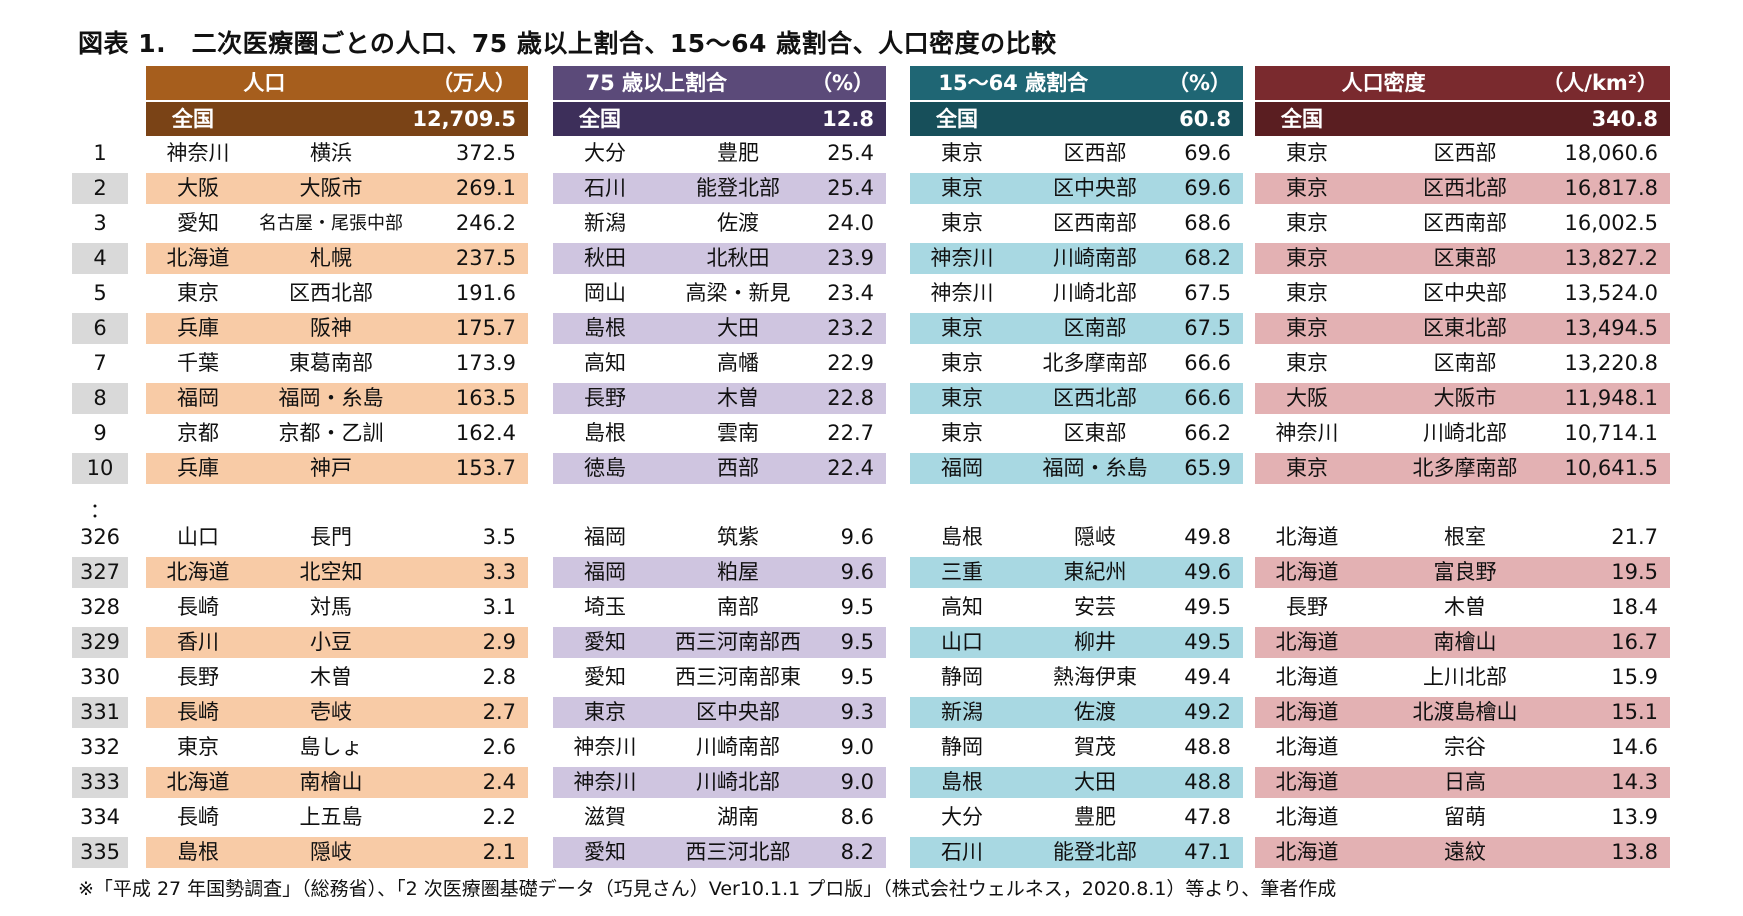 The width and height of the screenshot is (1743, 916). What do you see at coordinates (1095, 572) in the screenshot?
I see `area-cell: 東紀州` at bounding box center [1095, 572].